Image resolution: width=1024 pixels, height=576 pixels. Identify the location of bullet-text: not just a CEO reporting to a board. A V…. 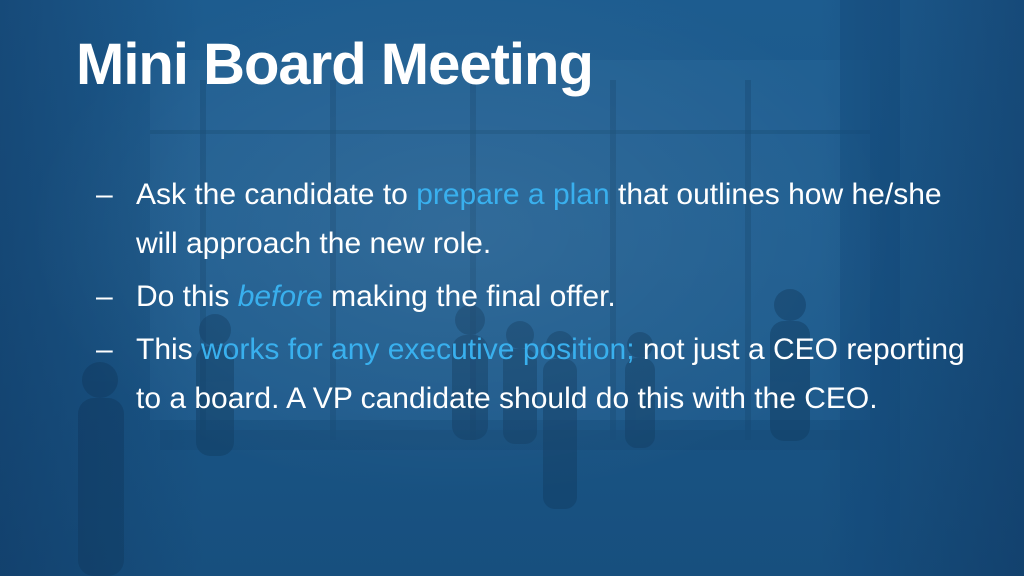
(550, 374).